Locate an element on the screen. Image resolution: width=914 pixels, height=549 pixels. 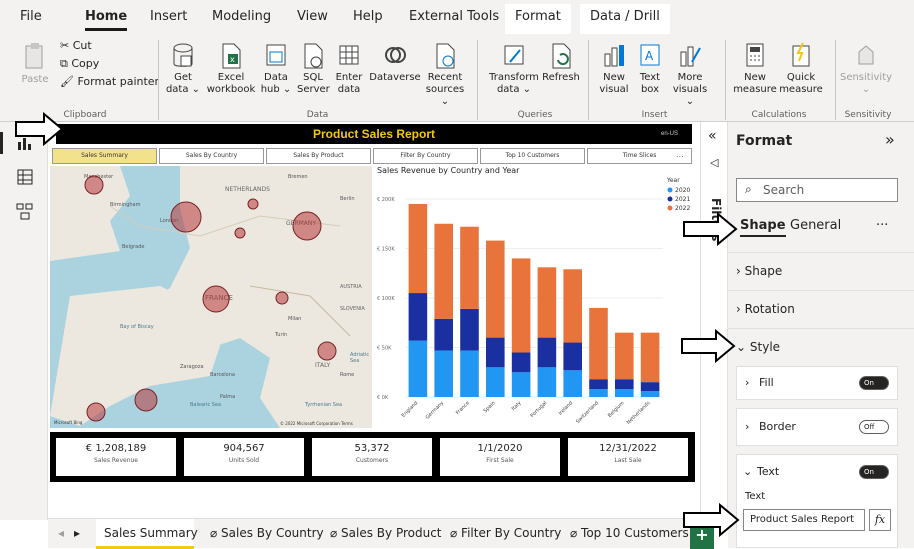
search-box: ⌕ Search is located at coordinates (817, 190).